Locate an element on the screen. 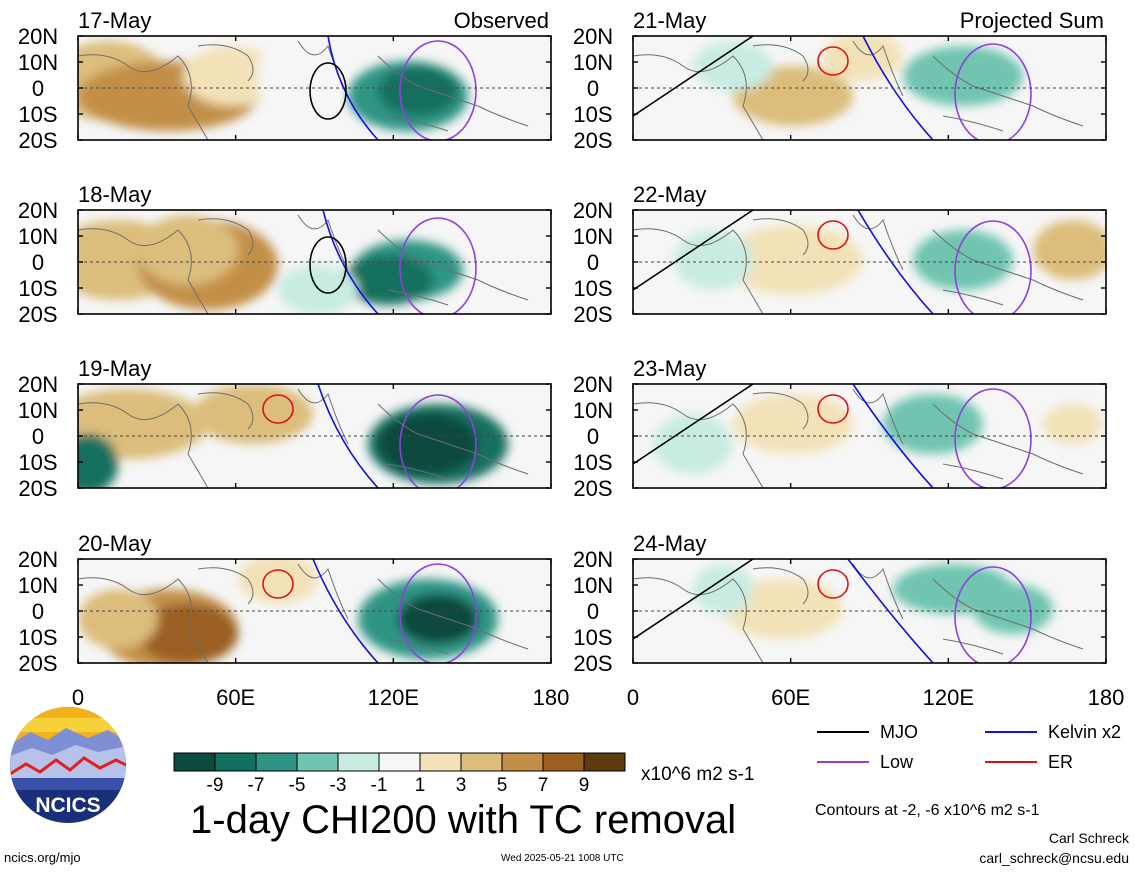 The height and width of the screenshot is (872, 1135). site-link: ncics.org/mjo is located at coordinates (42, 857).